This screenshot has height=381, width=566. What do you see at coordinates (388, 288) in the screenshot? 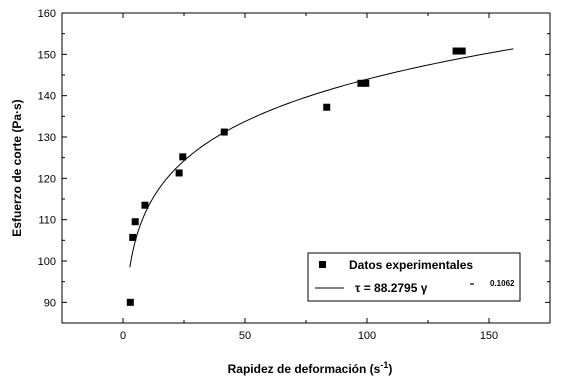
I see `legend-model-prefix: τ = 88.2795` at bounding box center [388, 288].